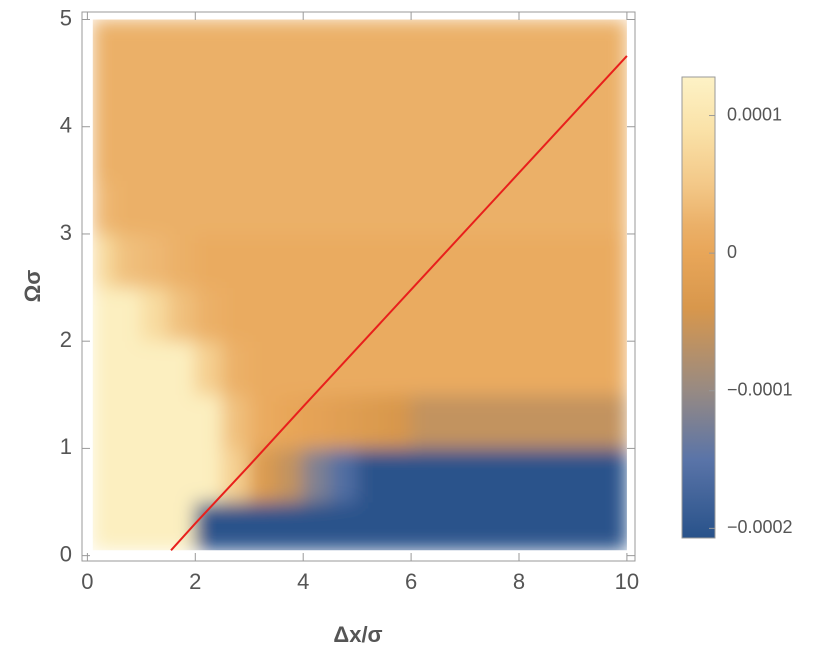 Image resolution: width=830 pixels, height=660 pixels. What do you see at coordinates (760, 527) in the screenshot?
I see `colorbar-tick-label: −0.0002` at bounding box center [760, 527].